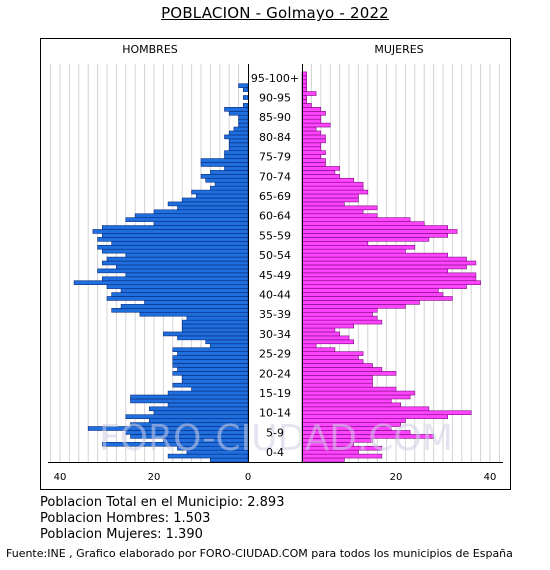 Image resolution: width=550 pixels, height=570 pixels. I want to click on age-group-label: 0-4, so click(275, 452).